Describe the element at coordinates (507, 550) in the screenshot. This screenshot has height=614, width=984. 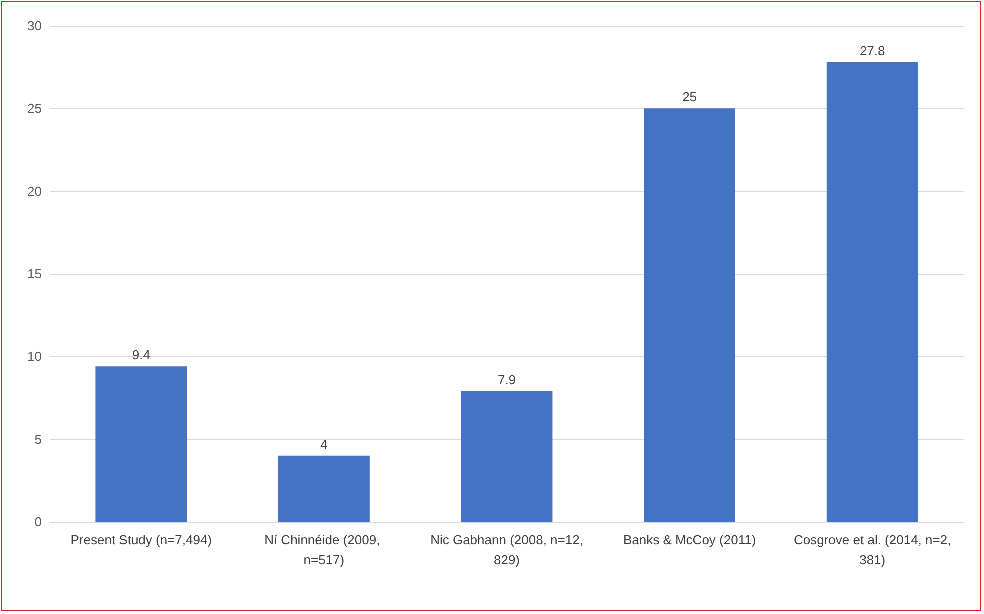
I see `x-tick-label: Nic Gabhann (2008, n=12,829)` at that location.